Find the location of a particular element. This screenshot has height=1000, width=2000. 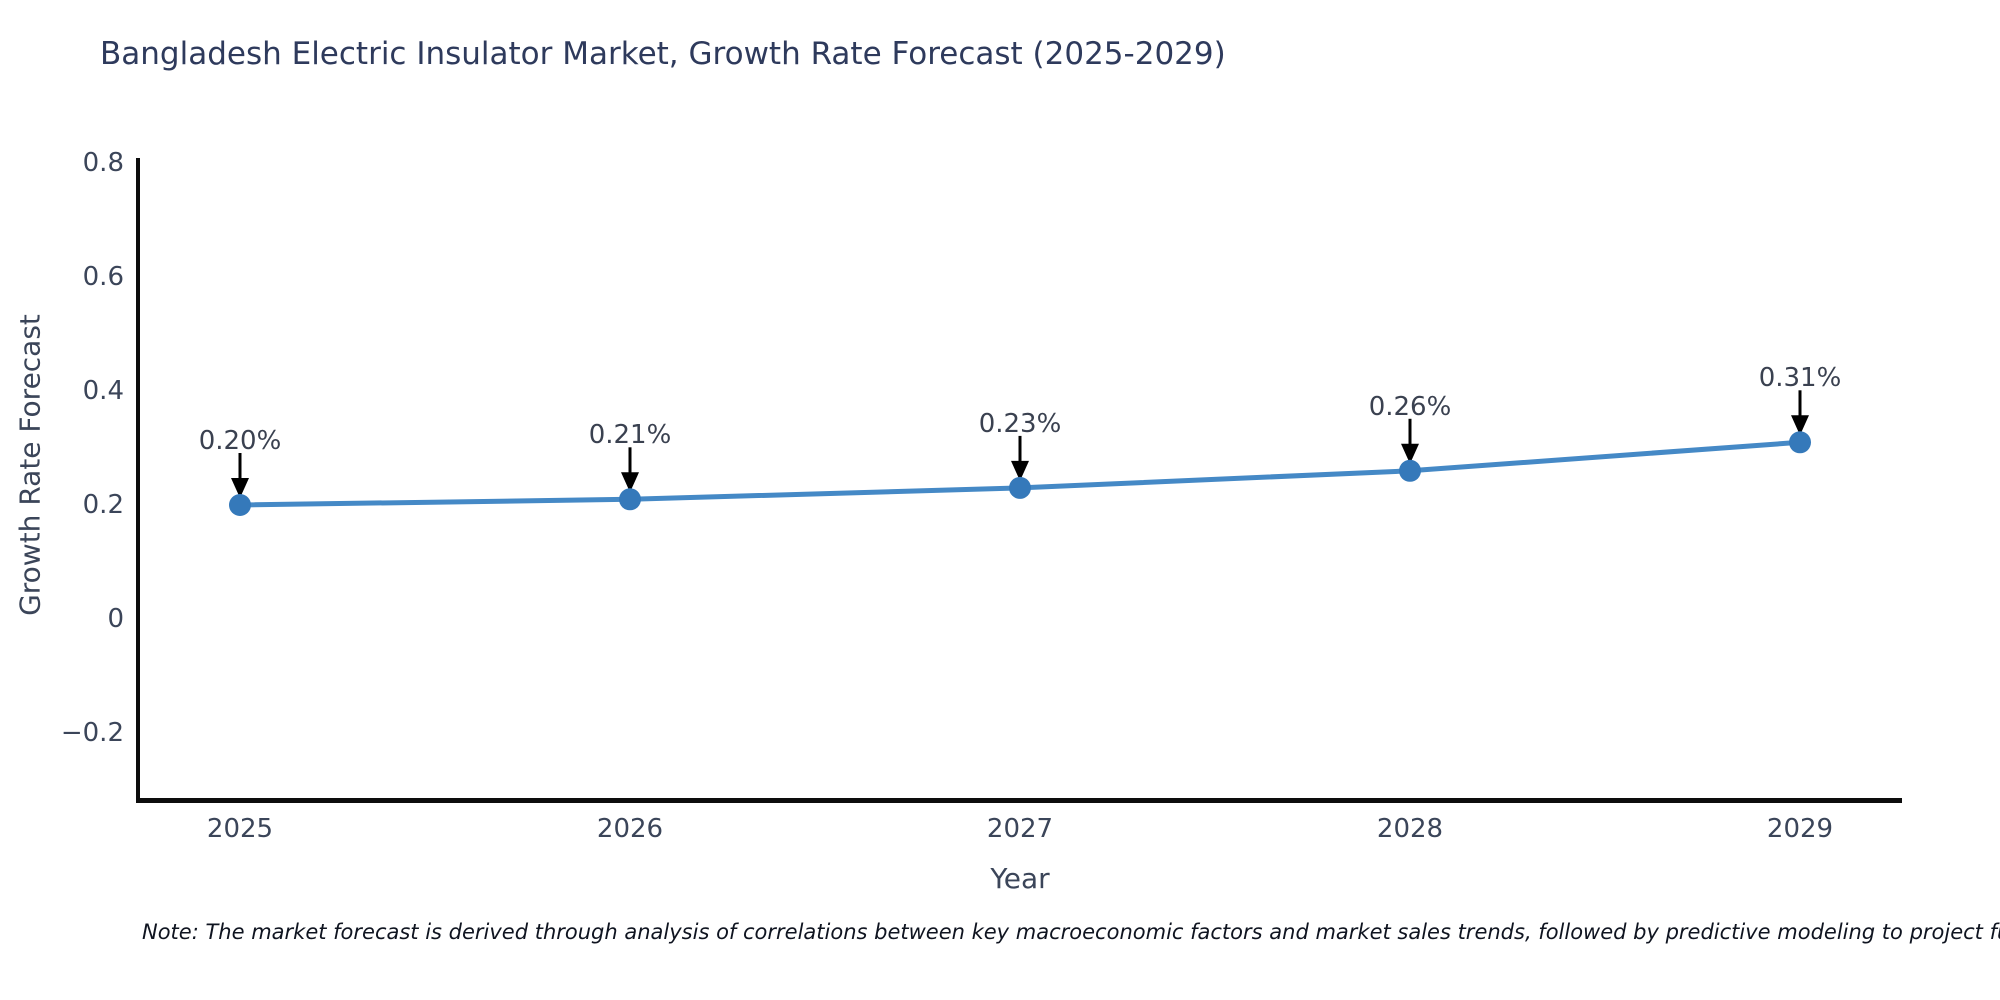

x-tick-label: 2026 is located at coordinates (630, 829).